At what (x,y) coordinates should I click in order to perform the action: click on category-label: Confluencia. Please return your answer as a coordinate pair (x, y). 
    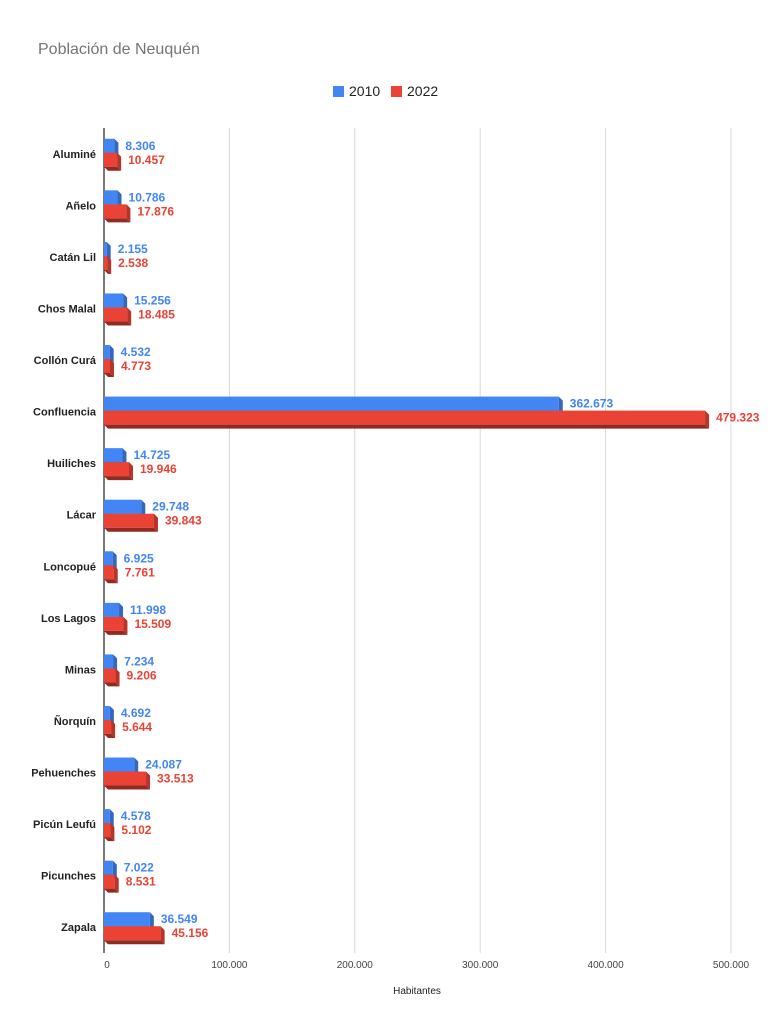
    Looking at the image, I should click on (65, 413).